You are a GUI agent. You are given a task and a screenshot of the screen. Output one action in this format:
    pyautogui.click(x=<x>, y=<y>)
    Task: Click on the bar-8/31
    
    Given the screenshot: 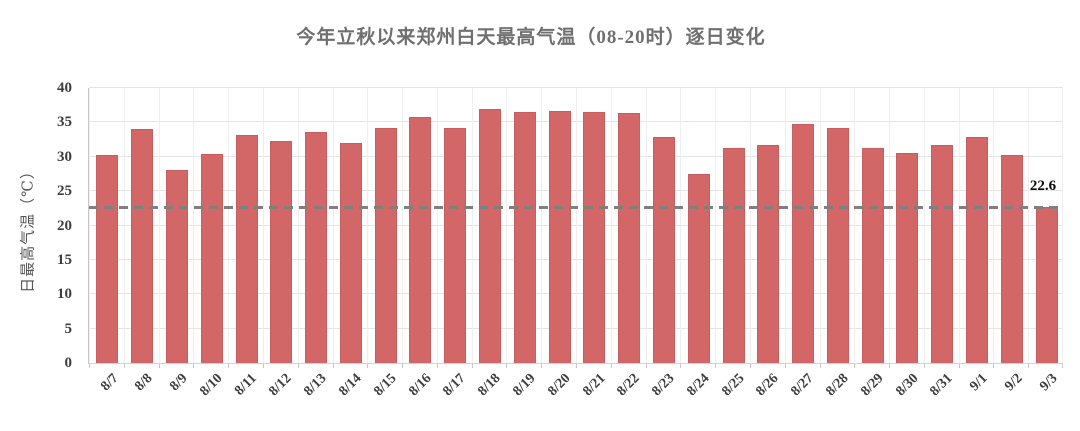 What is the action you would take?
    pyautogui.click(x=942, y=253)
    